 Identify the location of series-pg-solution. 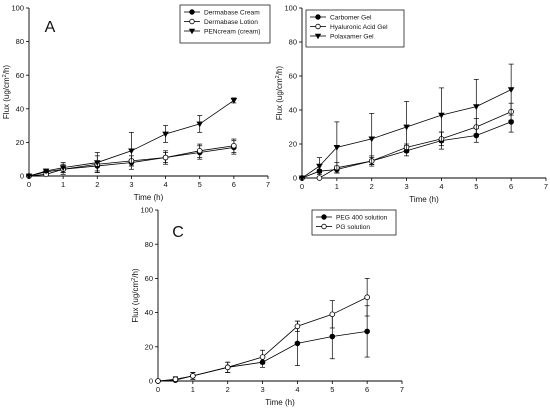
(262, 331).